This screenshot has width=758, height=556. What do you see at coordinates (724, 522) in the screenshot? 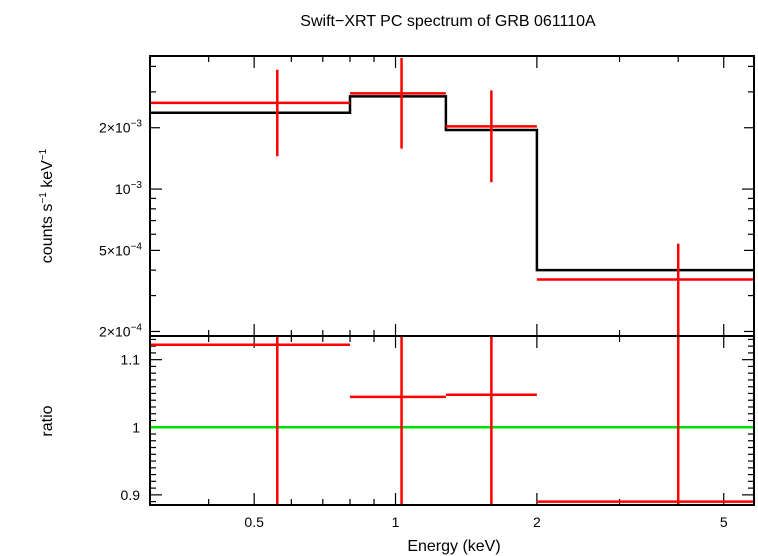
I see `x-tick-label: 5` at bounding box center [724, 522].